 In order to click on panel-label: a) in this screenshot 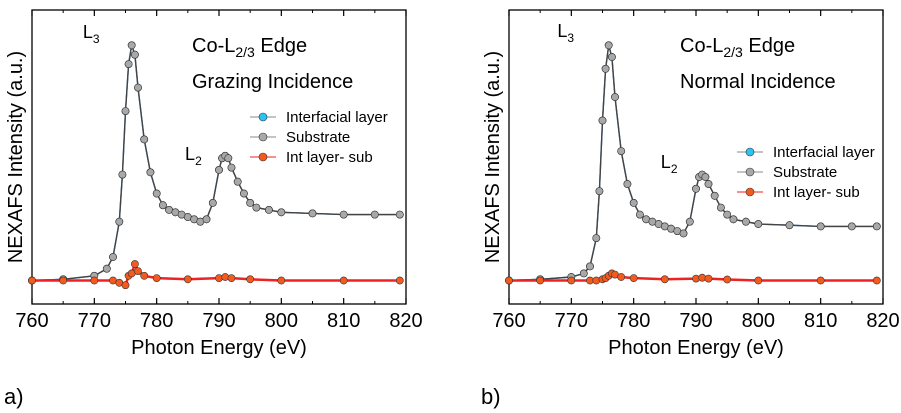, I will do `click(14, 396)`.